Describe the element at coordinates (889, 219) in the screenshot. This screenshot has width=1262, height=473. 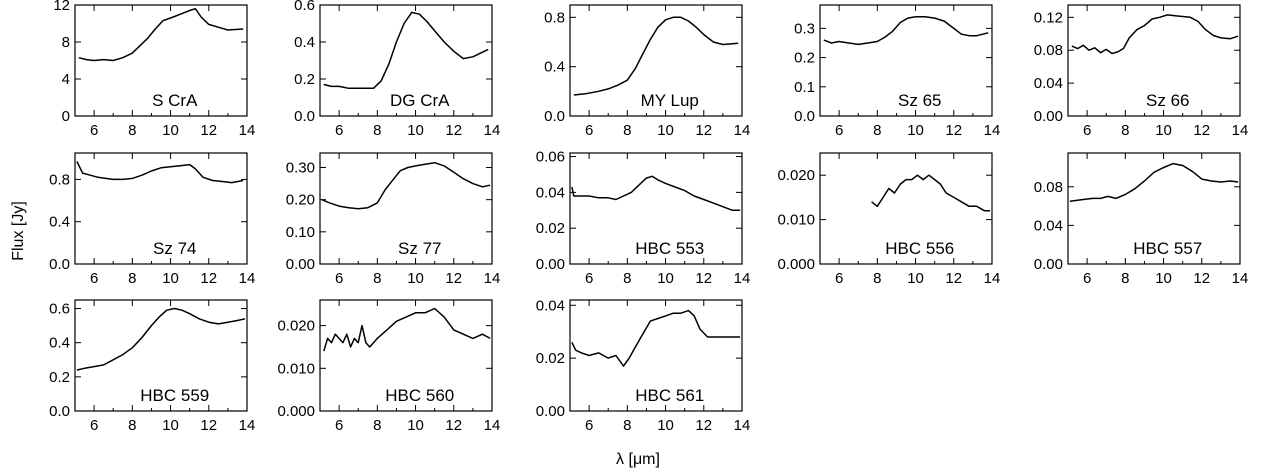
I see `panel-8: 6 8 10 12 14 0.000 0.010 0.020 HBC 556` at that location.